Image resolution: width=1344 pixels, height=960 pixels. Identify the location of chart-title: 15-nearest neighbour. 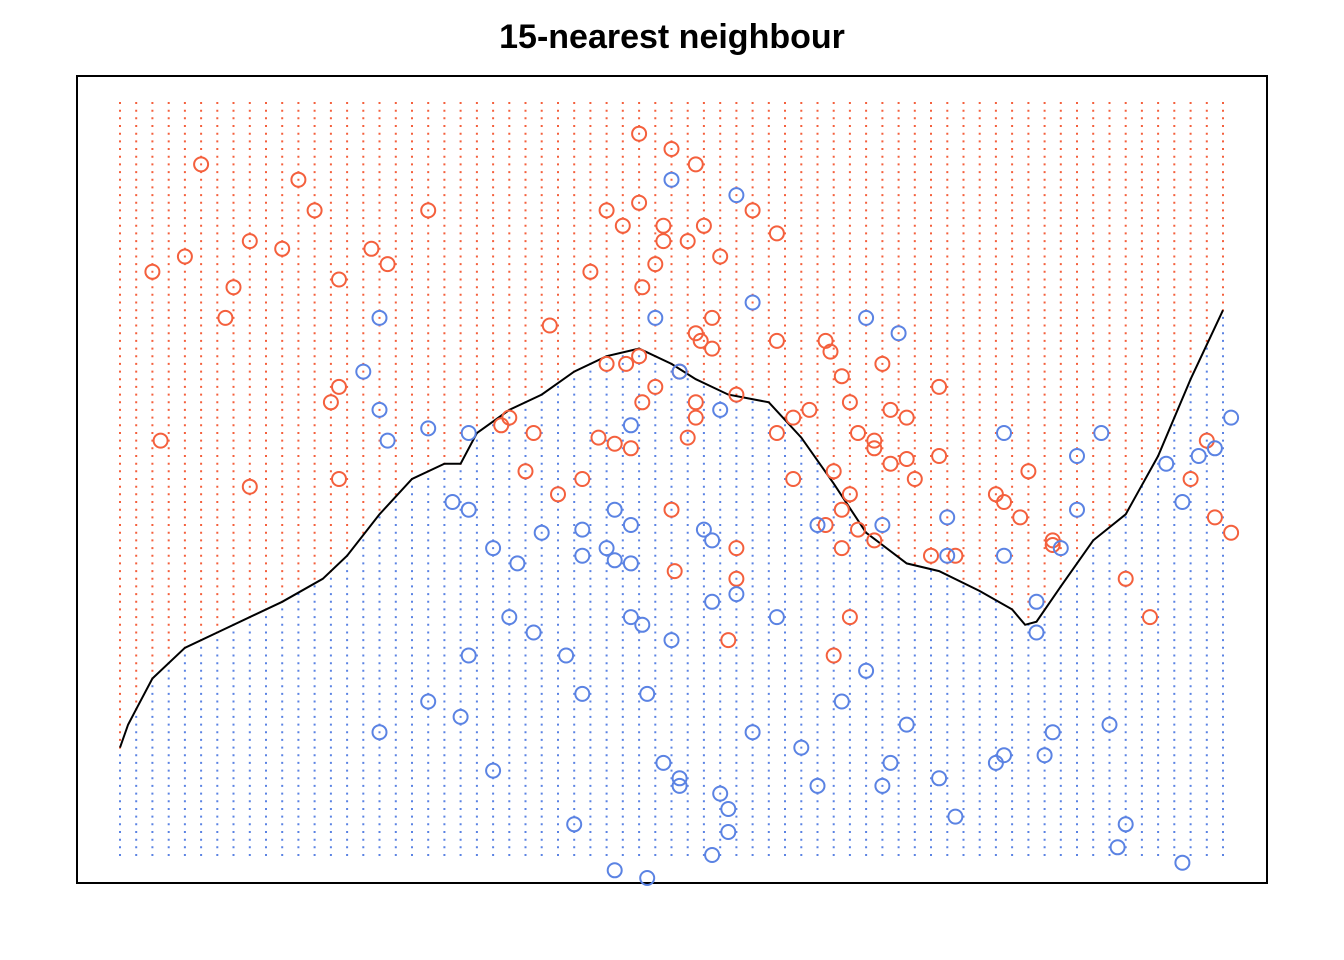
(672, 37).